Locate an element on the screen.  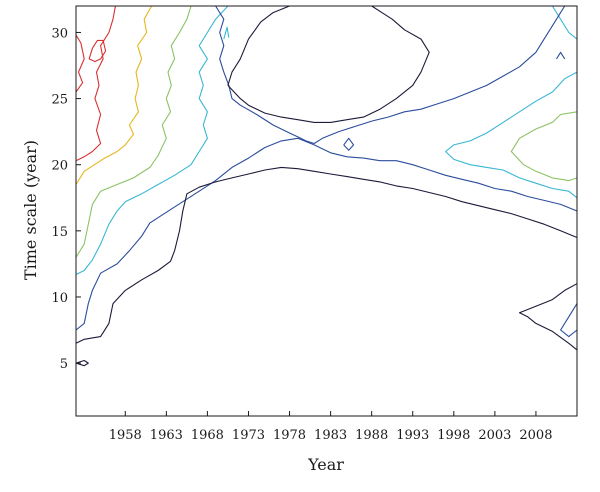
y-tick-label: 10 is located at coordinates (59, 298).